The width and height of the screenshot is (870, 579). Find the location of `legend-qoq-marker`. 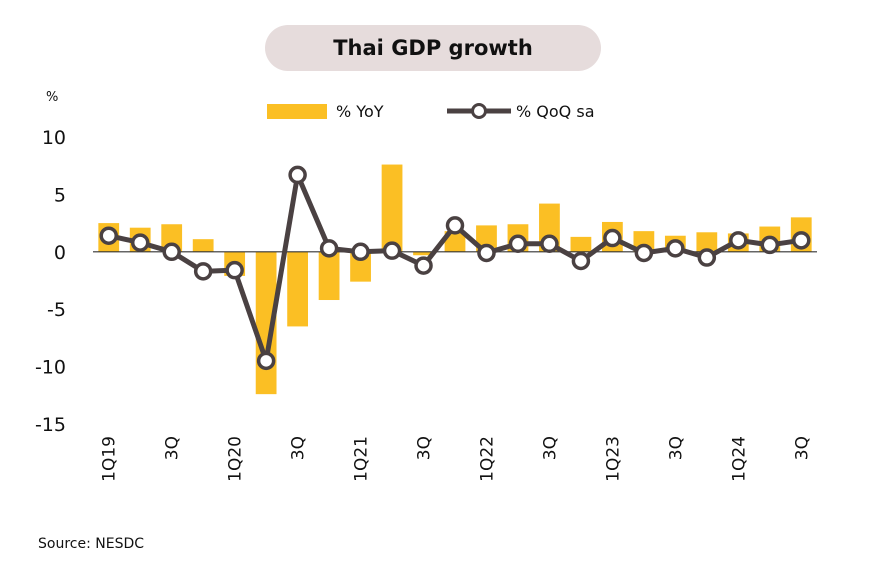

legend-qoq-marker is located at coordinates (479, 111).